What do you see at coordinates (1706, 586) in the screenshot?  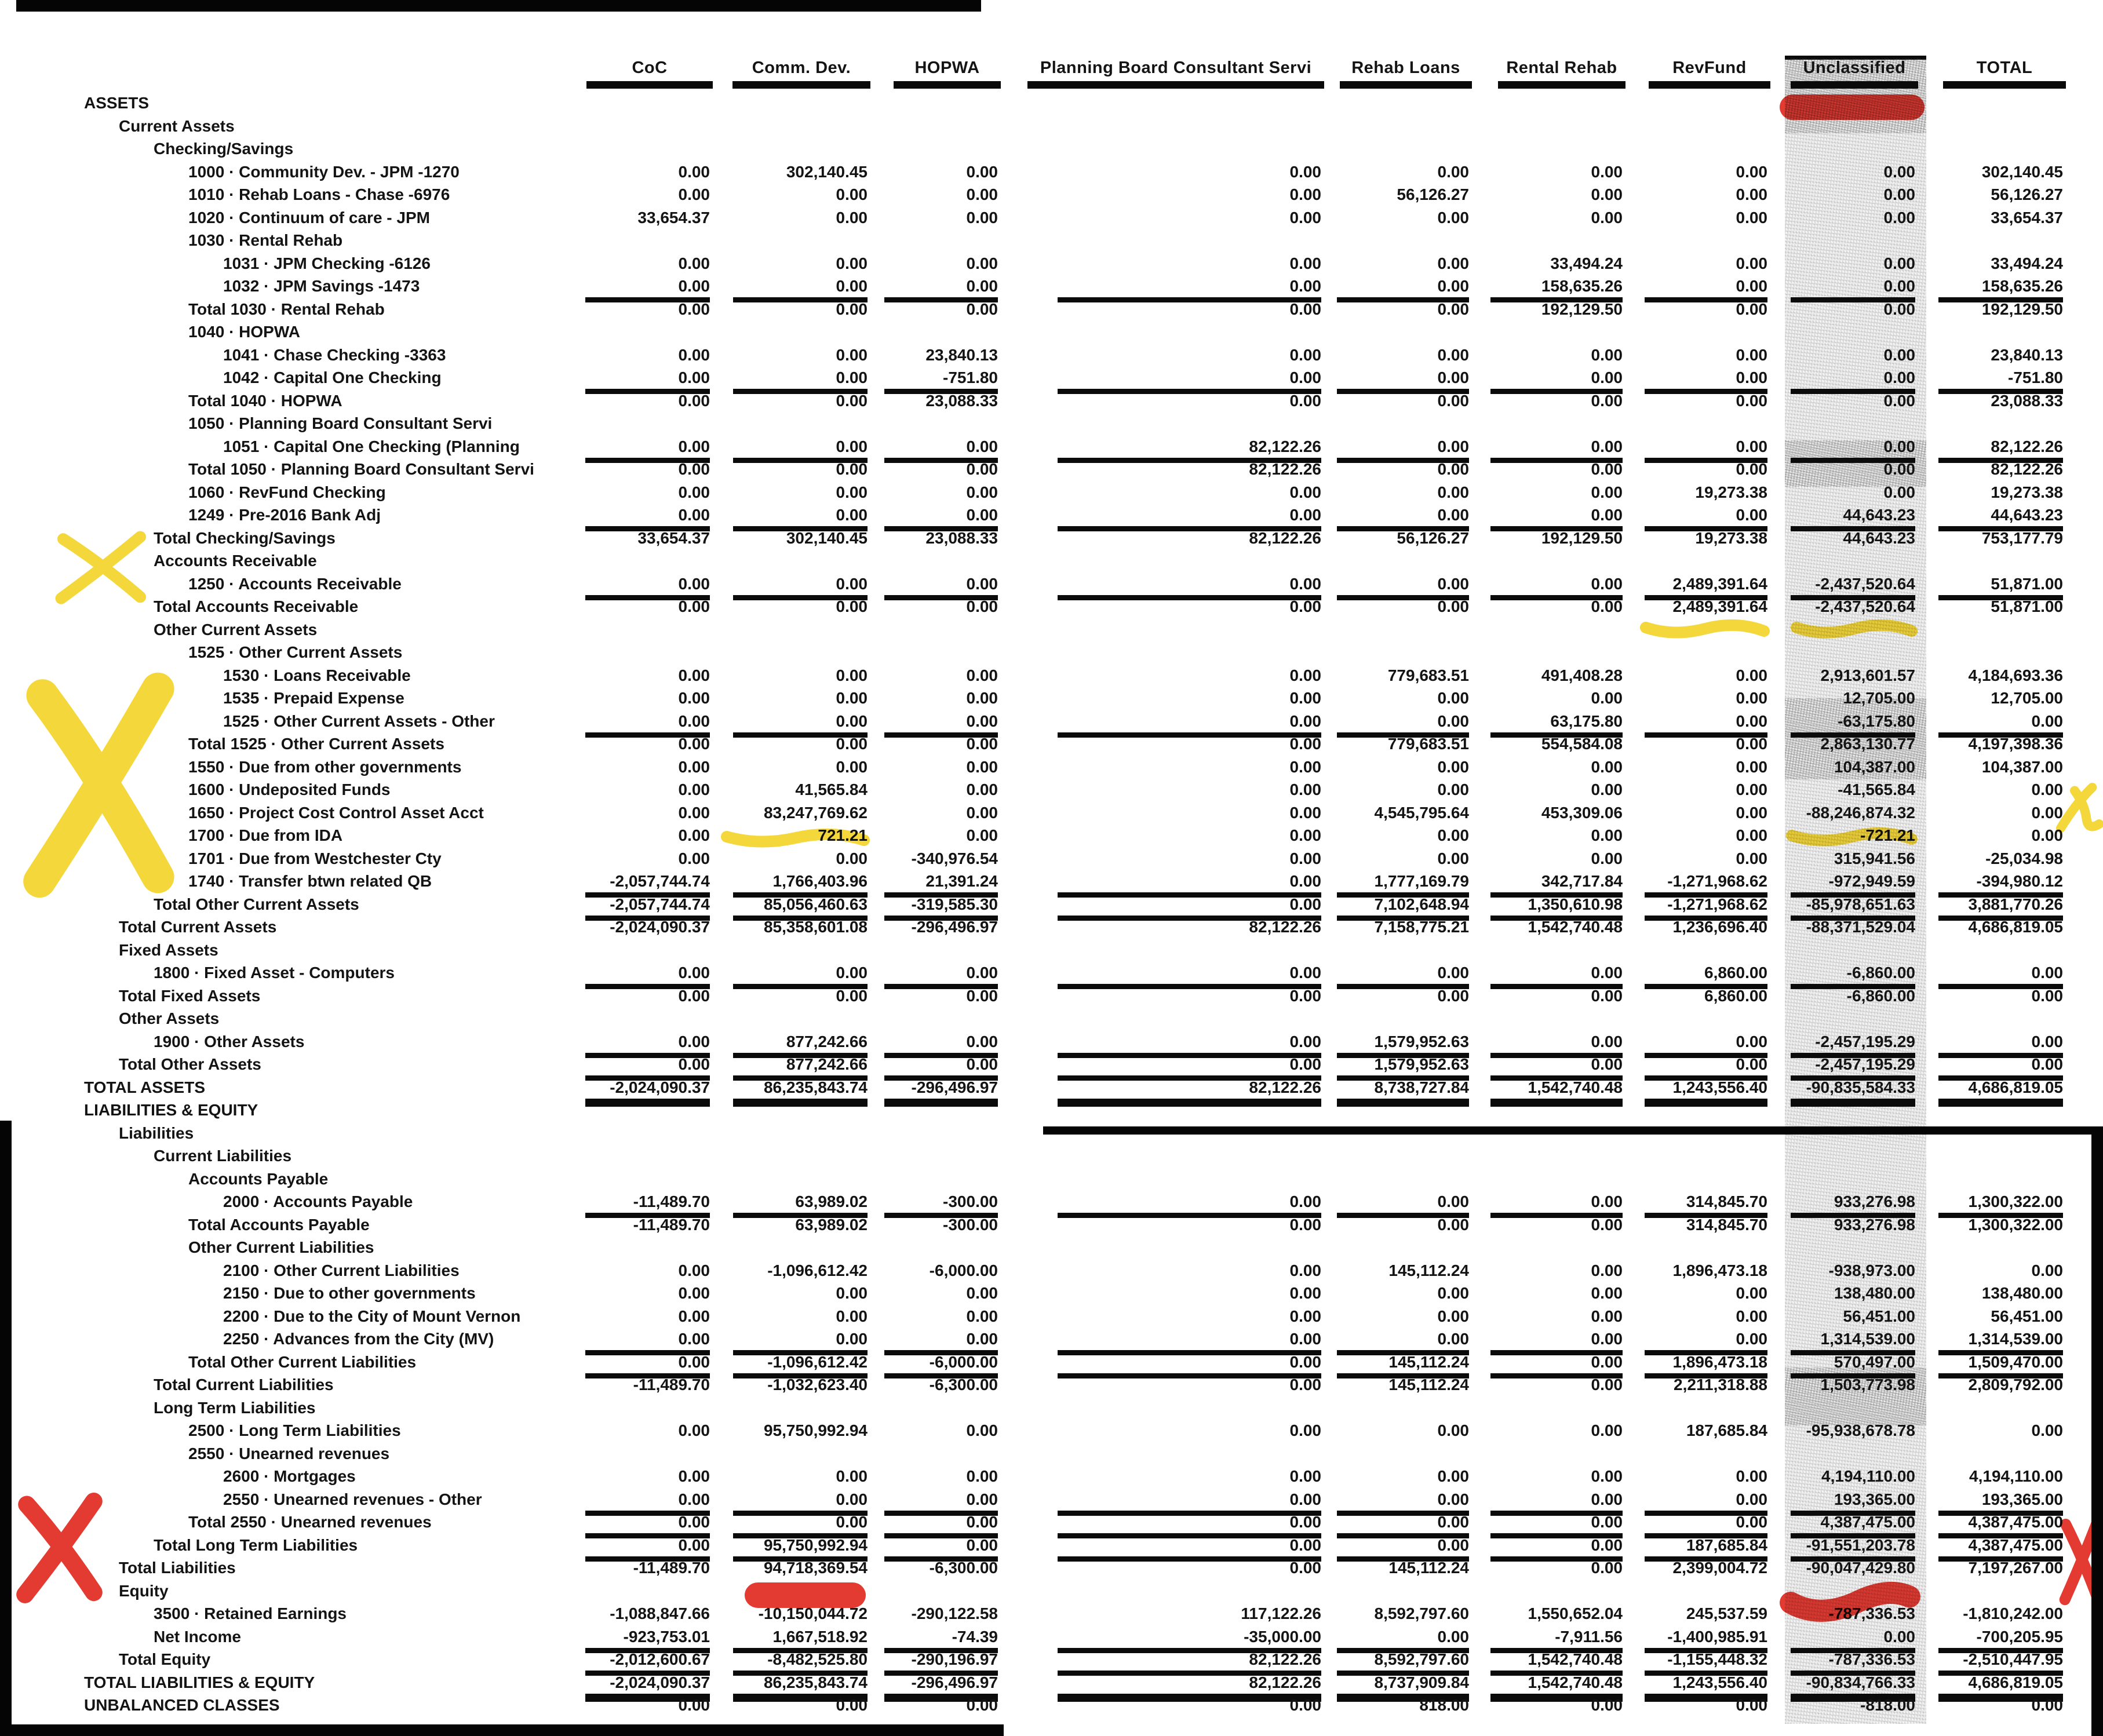 I see `cell-revfund: 2,489,391.64` at bounding box center [1706, 586].